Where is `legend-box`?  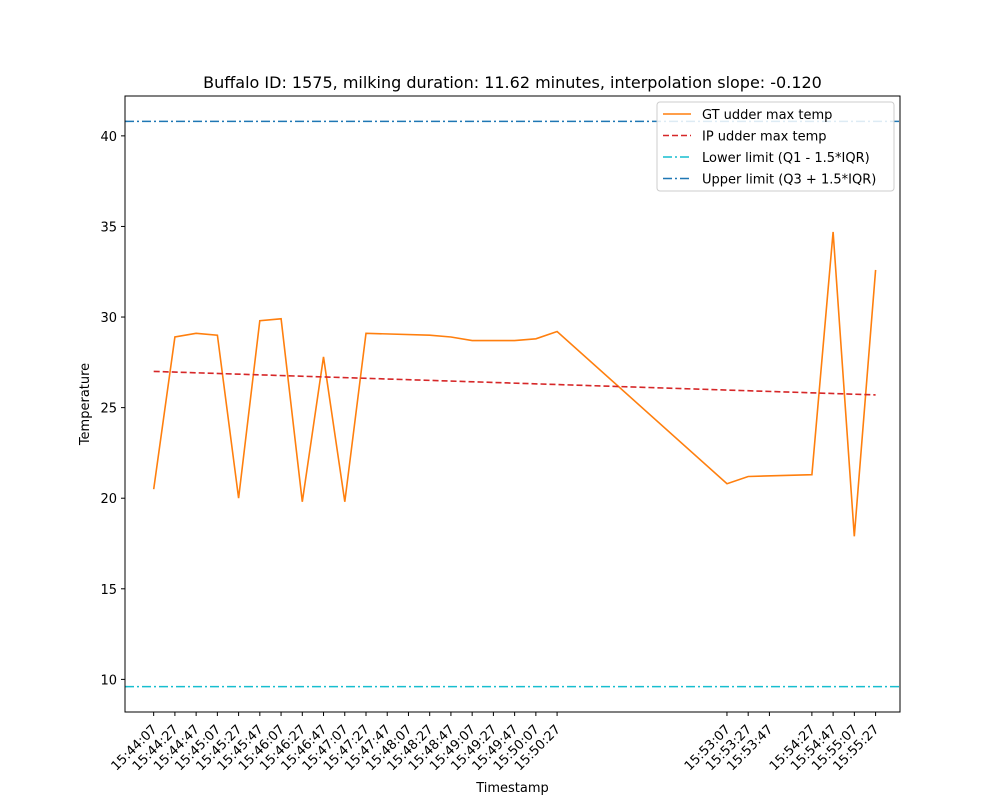
legend-box is located at coordinates (775, 146).